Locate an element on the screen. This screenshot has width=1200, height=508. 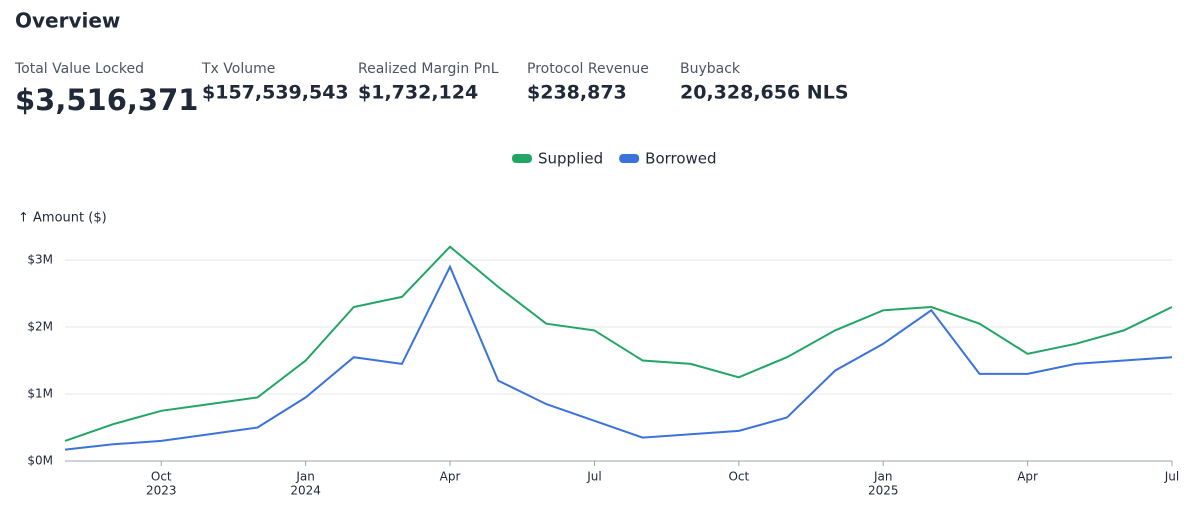
stat-label: Buyback is located at coordinates (710, 69).